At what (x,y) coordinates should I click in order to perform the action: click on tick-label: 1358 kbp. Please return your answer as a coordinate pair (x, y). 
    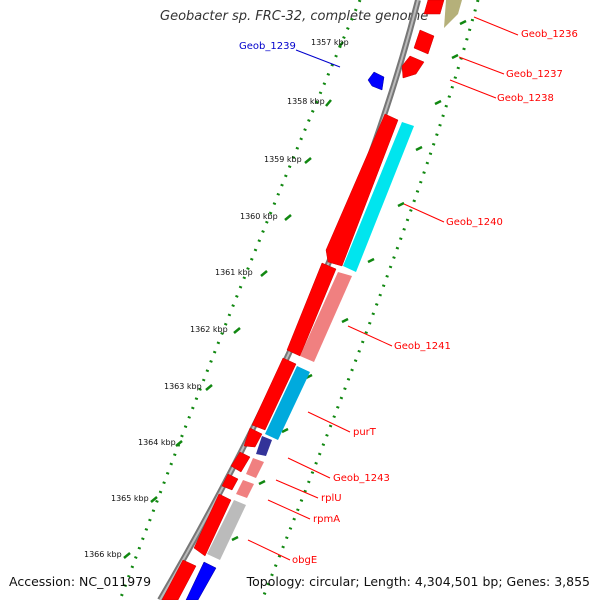
    Looking at the image, I should click on (306, 101).